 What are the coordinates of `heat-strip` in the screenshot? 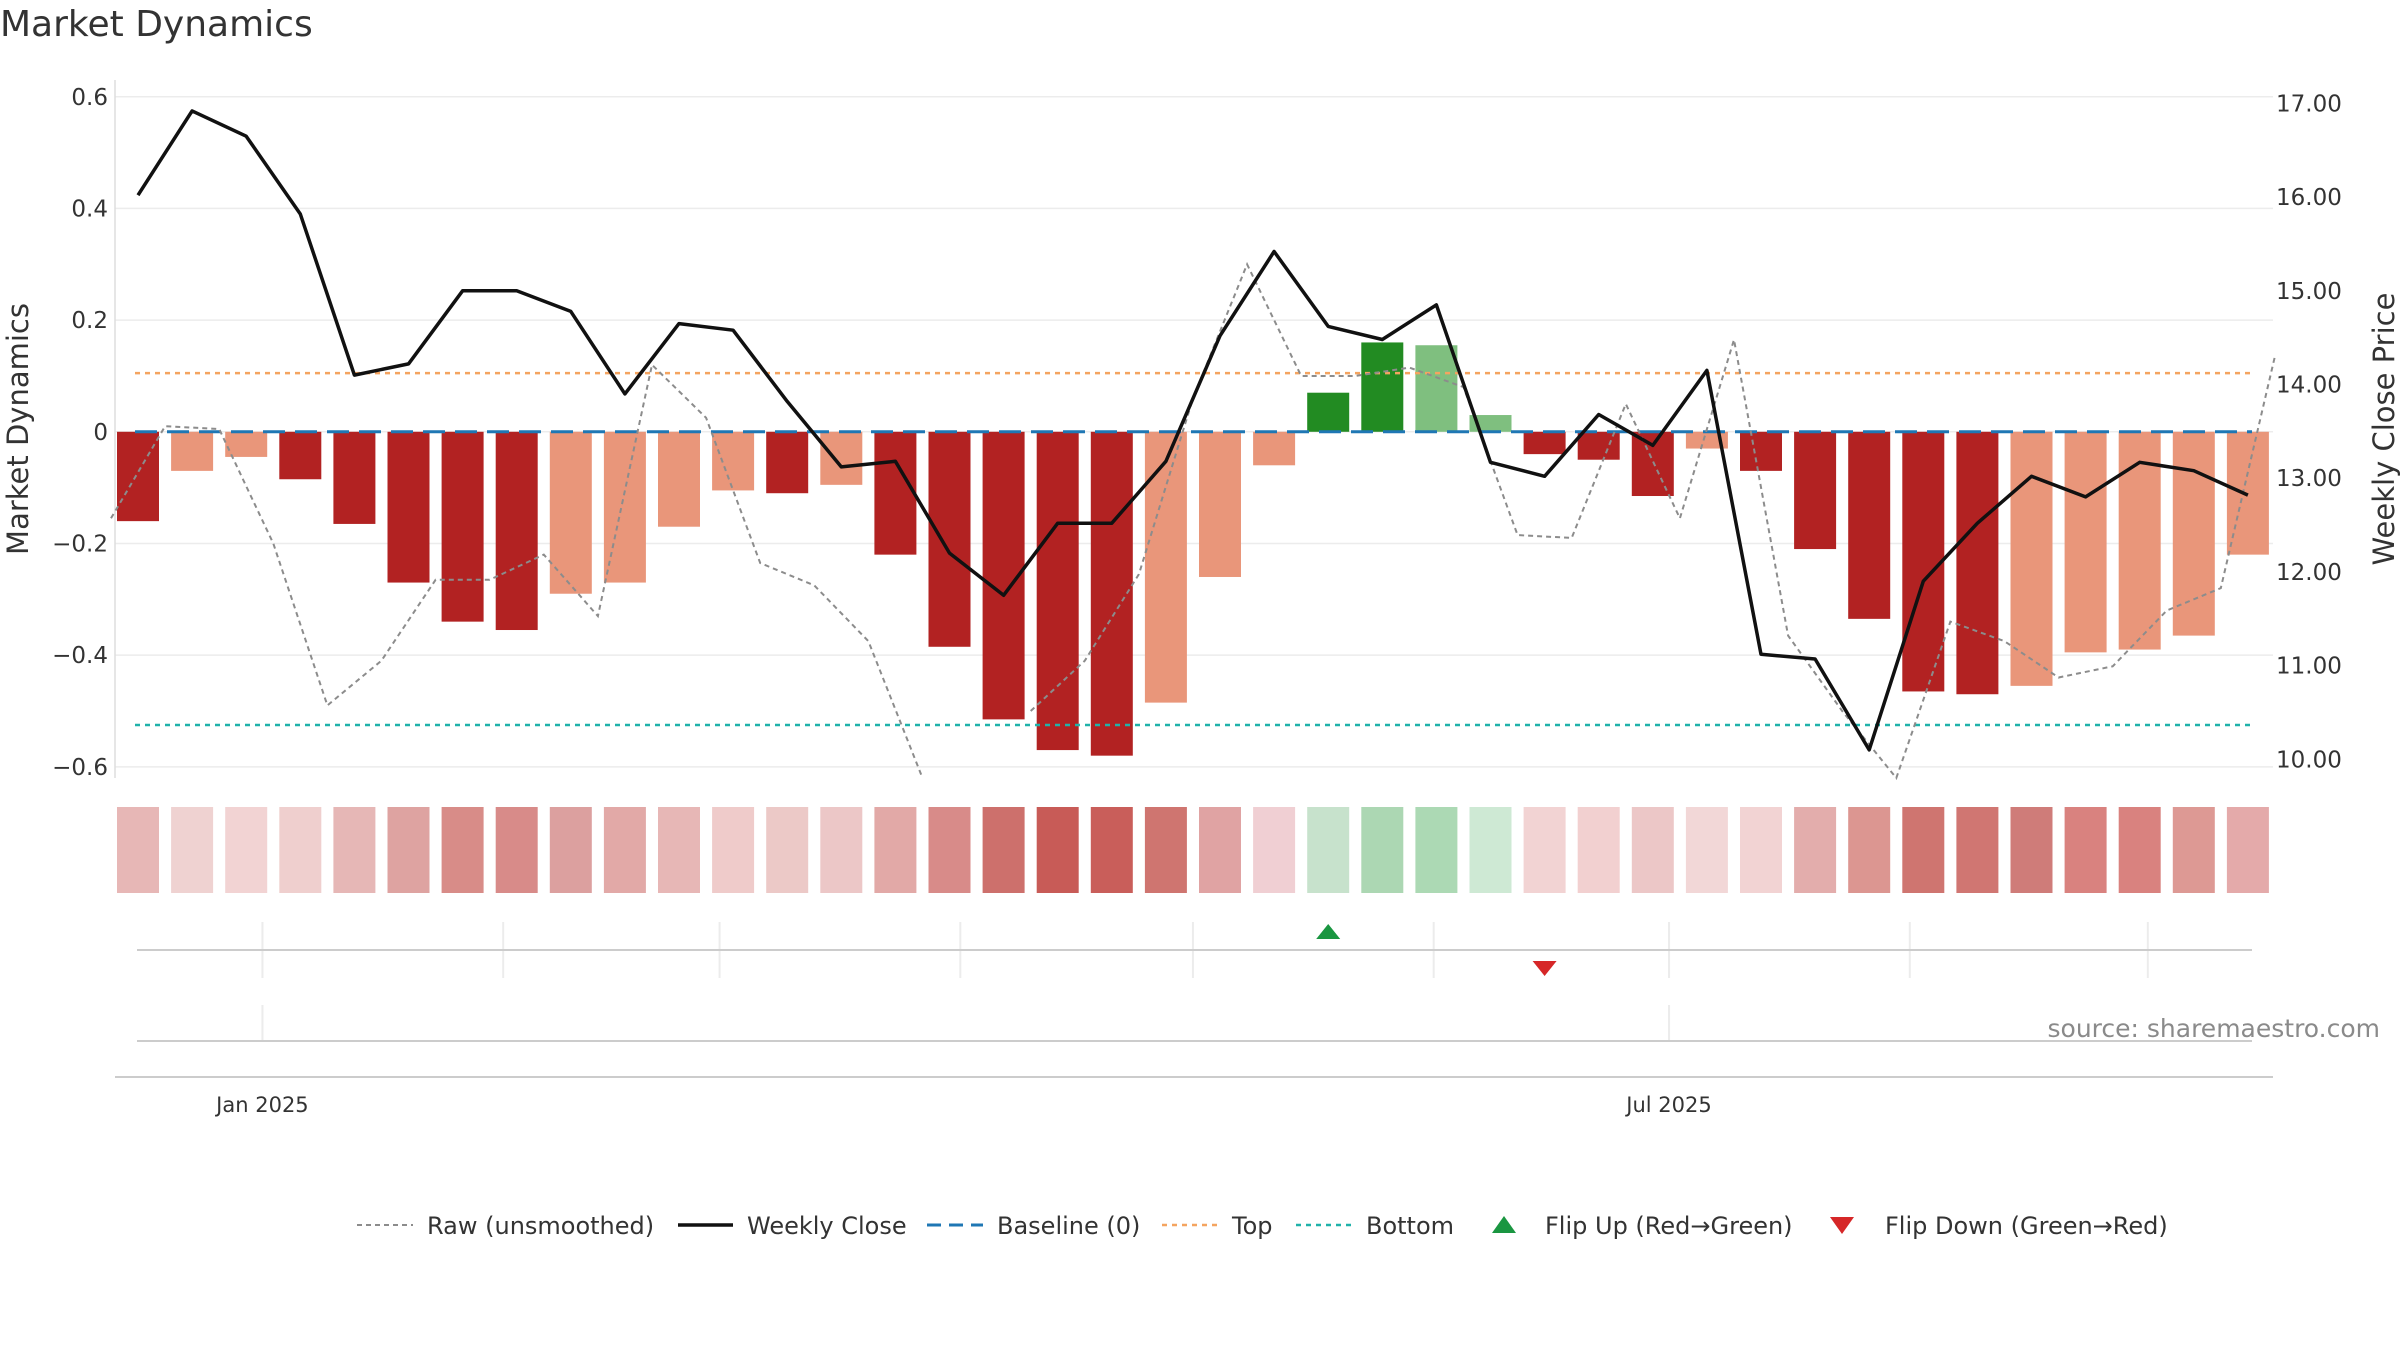 It's located at (1193, 850).